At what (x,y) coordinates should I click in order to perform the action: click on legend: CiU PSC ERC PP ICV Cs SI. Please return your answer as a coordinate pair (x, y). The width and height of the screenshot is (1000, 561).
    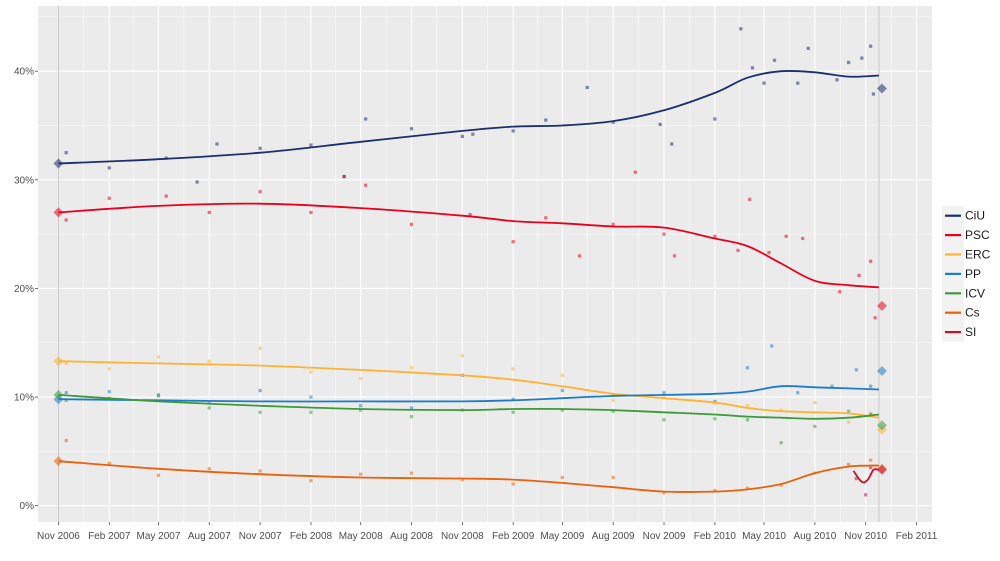
    Looking at the image, I should click on (966, 274).